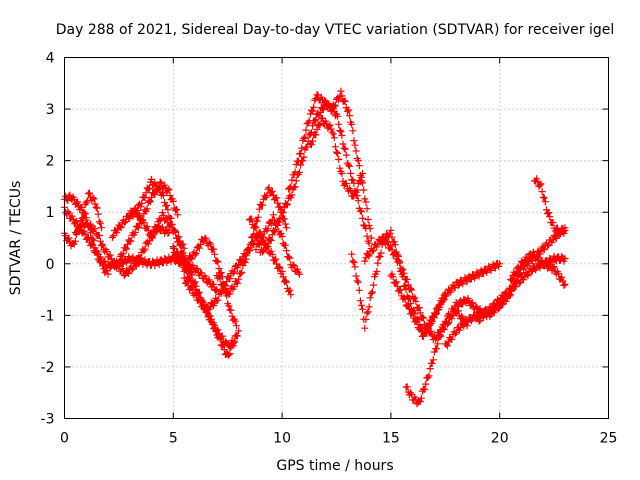  Describe the element at coordinates (16, 238) in the screenshot. I see `y-axis-title: SDTVAR / TECUs` at that location.